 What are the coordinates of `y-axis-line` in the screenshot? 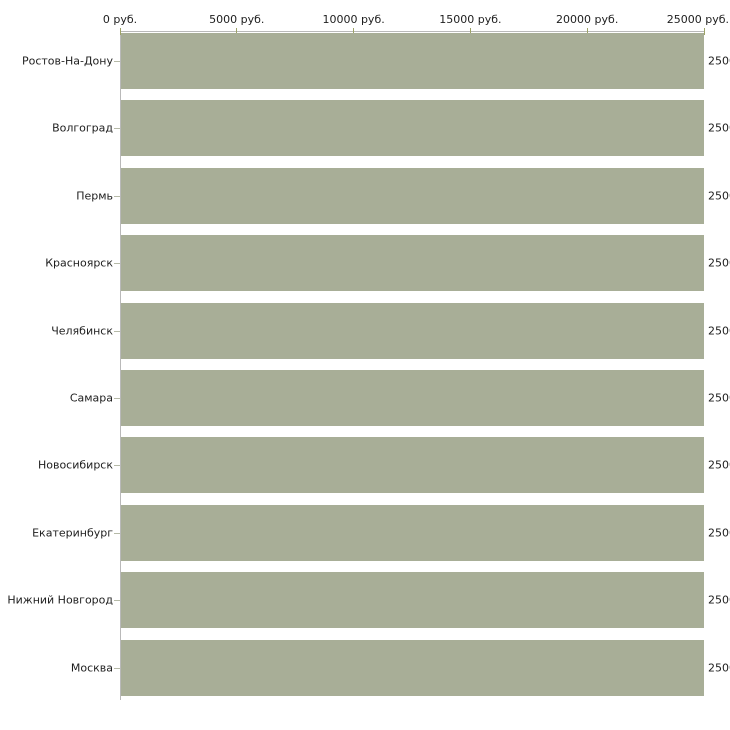 It's located at (120, 365).